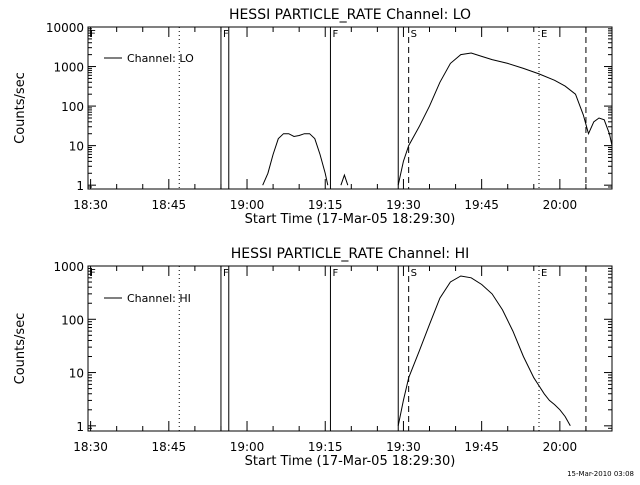  What do you see at coordinates (350, 254) in the screenshot?
I see `chart-title: HESSI PARTICLE_RATE Channel: HI` at bounding box center [350, 254].